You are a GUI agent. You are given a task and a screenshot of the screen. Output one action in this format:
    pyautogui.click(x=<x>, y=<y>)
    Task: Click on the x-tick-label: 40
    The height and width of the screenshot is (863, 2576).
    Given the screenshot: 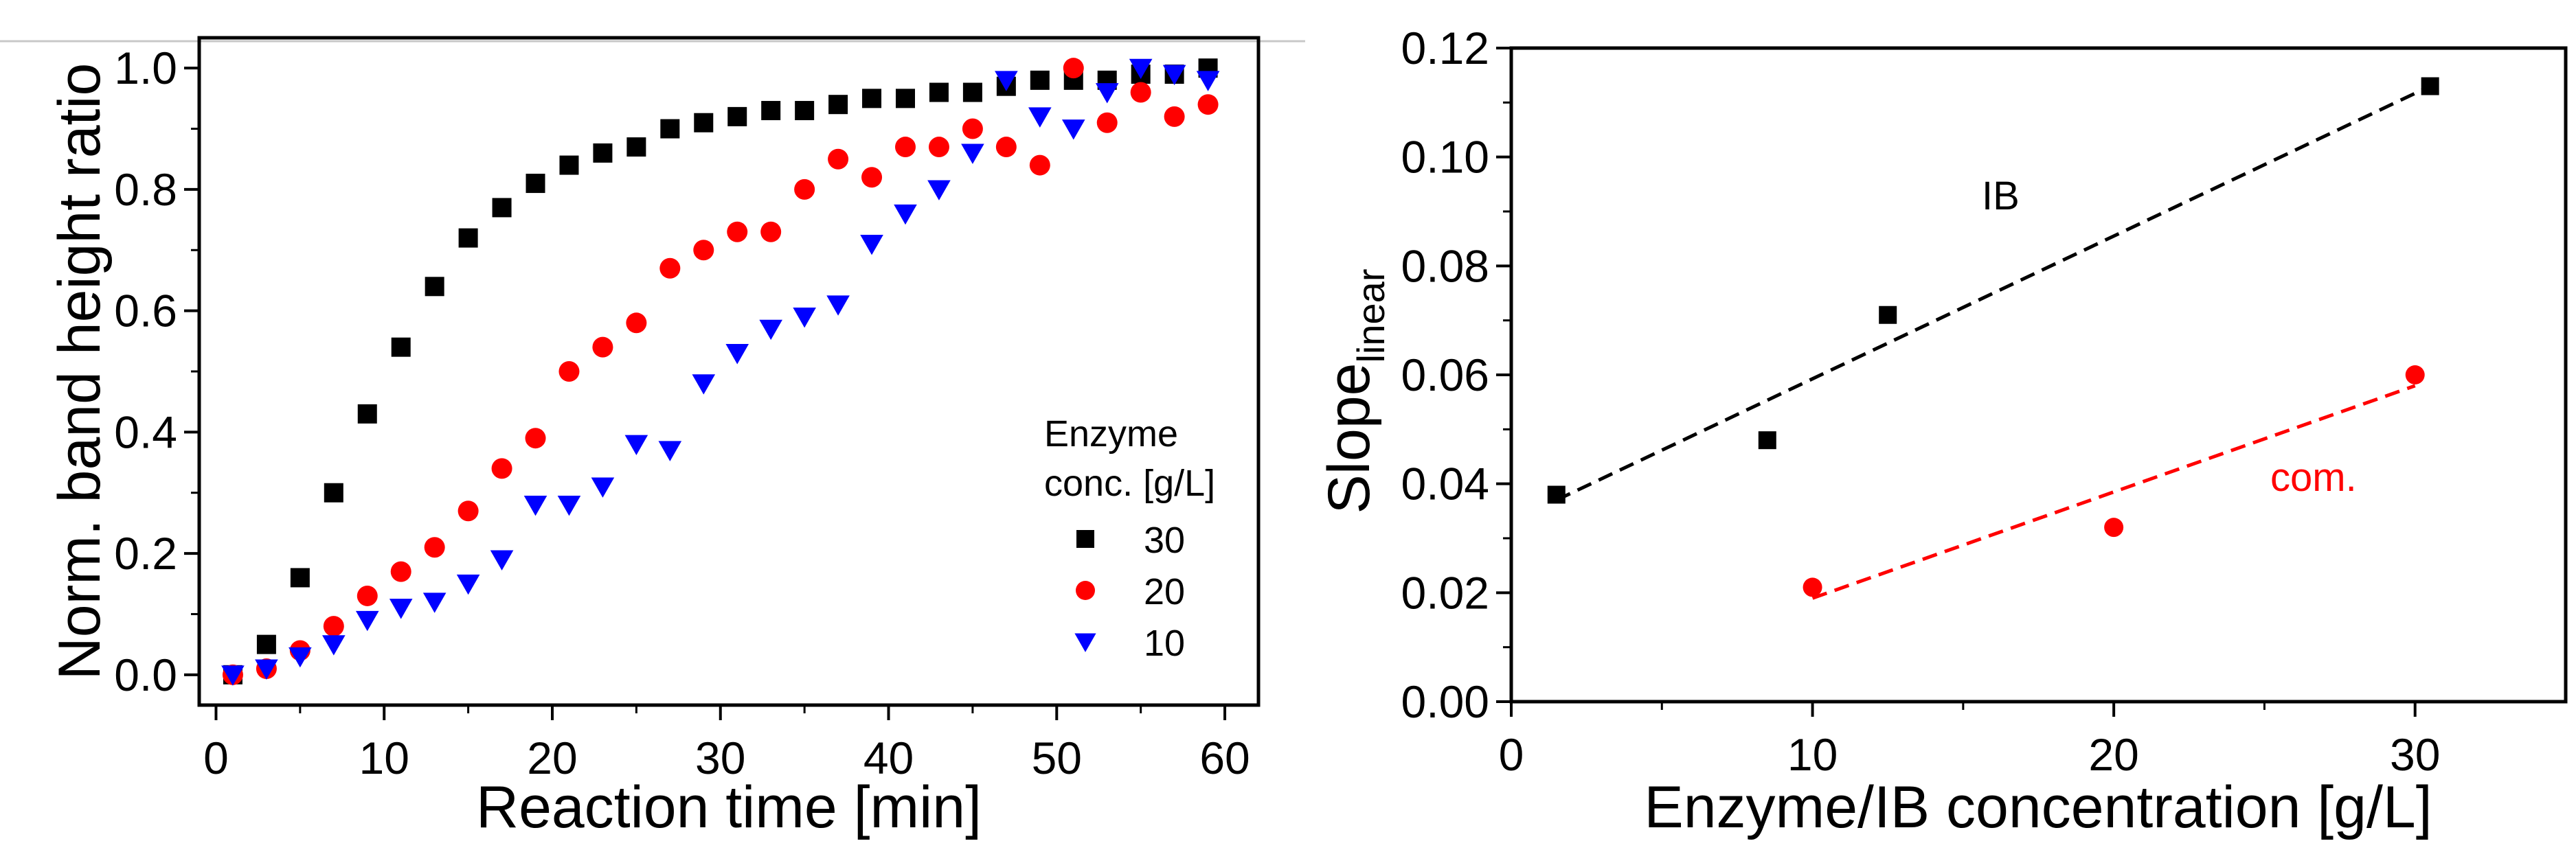 What is the action you would take?
    pyautogui.click(x=888, y=758)
    